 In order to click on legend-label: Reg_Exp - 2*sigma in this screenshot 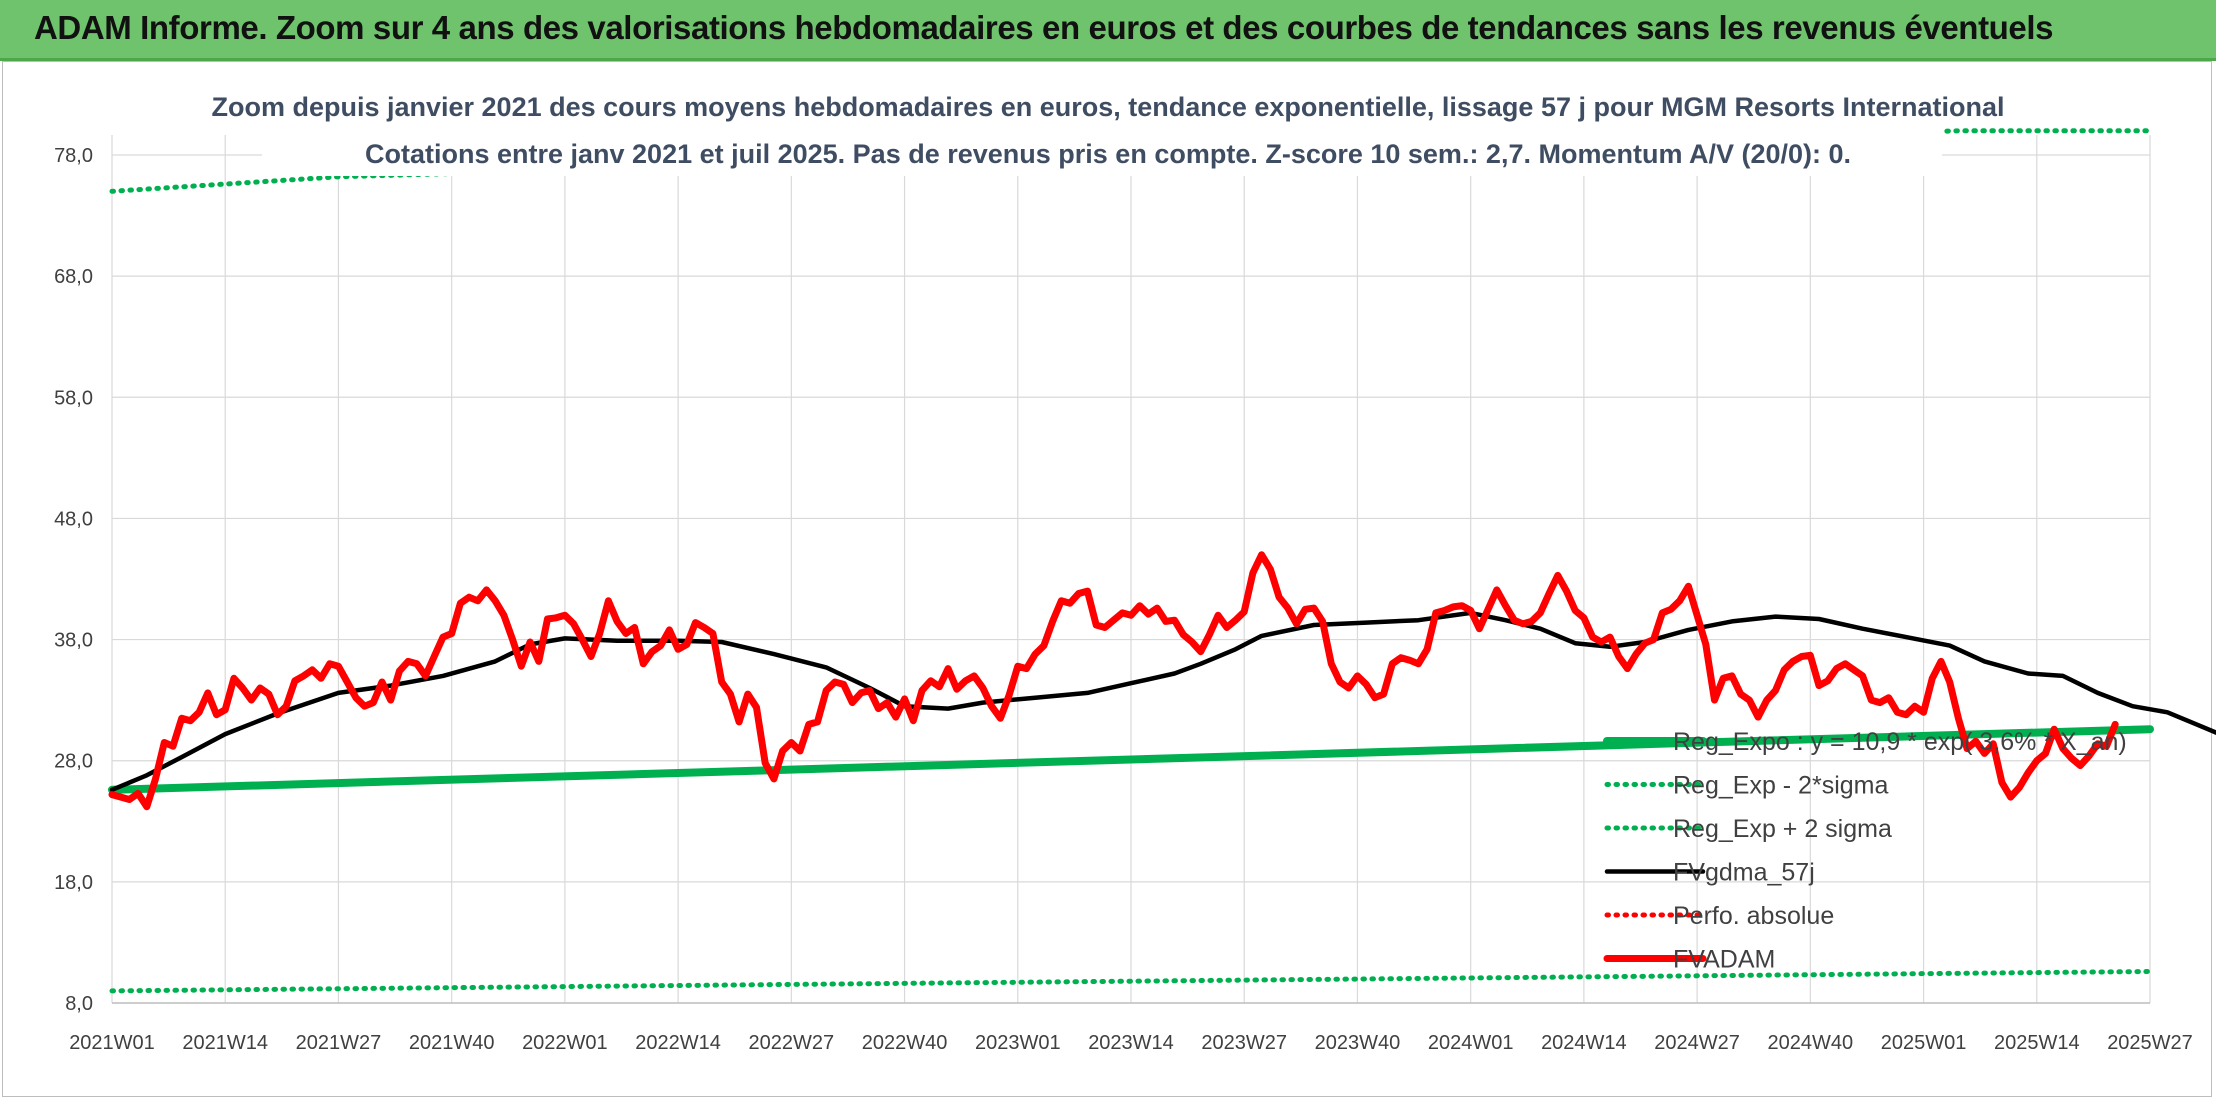, I will do `click(1780, 786)`.